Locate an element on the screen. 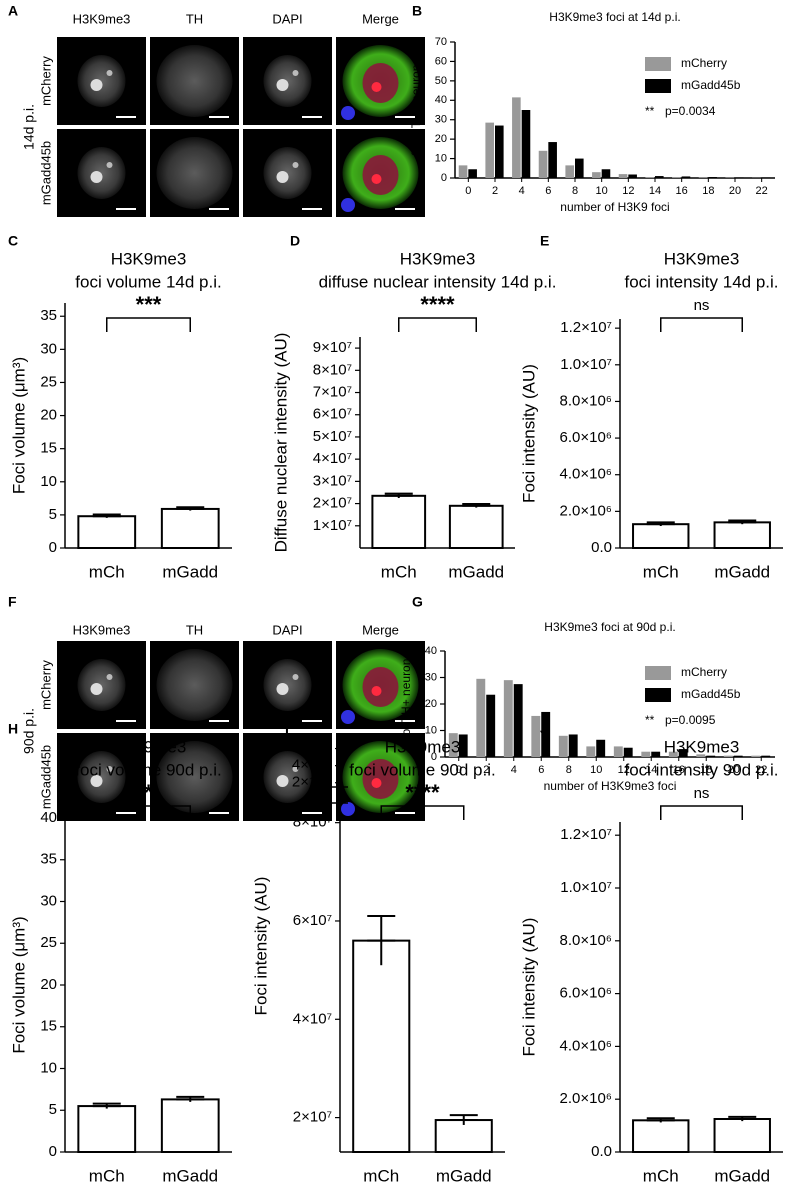  panel-letter: J is located at coordinates (544, 729).